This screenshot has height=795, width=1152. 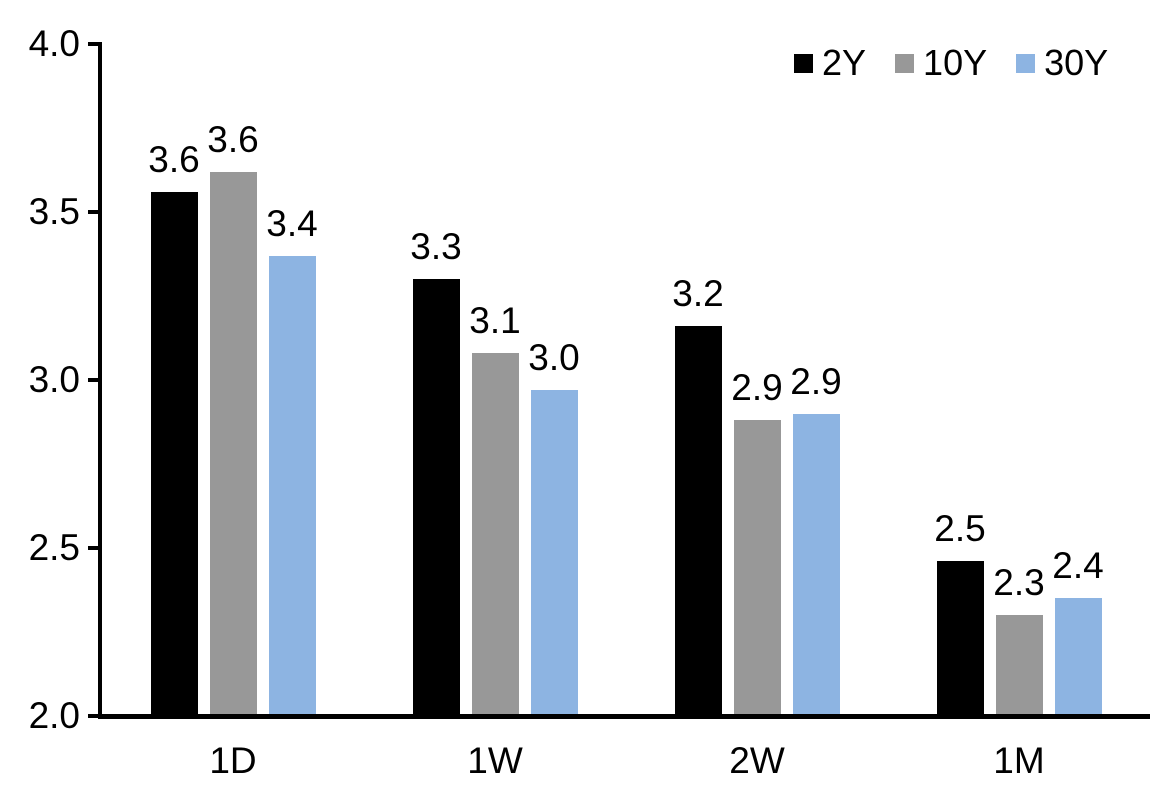 I want to click on legend-item-30Y: 30Y, so click(x=1062, y=63).